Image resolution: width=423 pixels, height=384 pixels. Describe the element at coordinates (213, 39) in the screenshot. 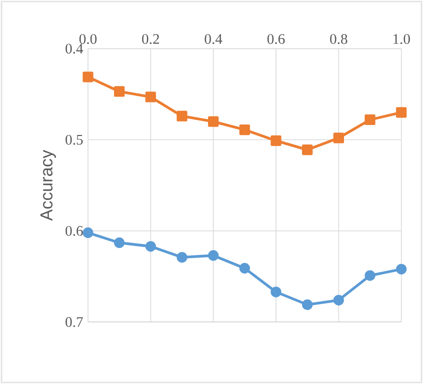

I see `x-tick-label: 0.4` at that location.